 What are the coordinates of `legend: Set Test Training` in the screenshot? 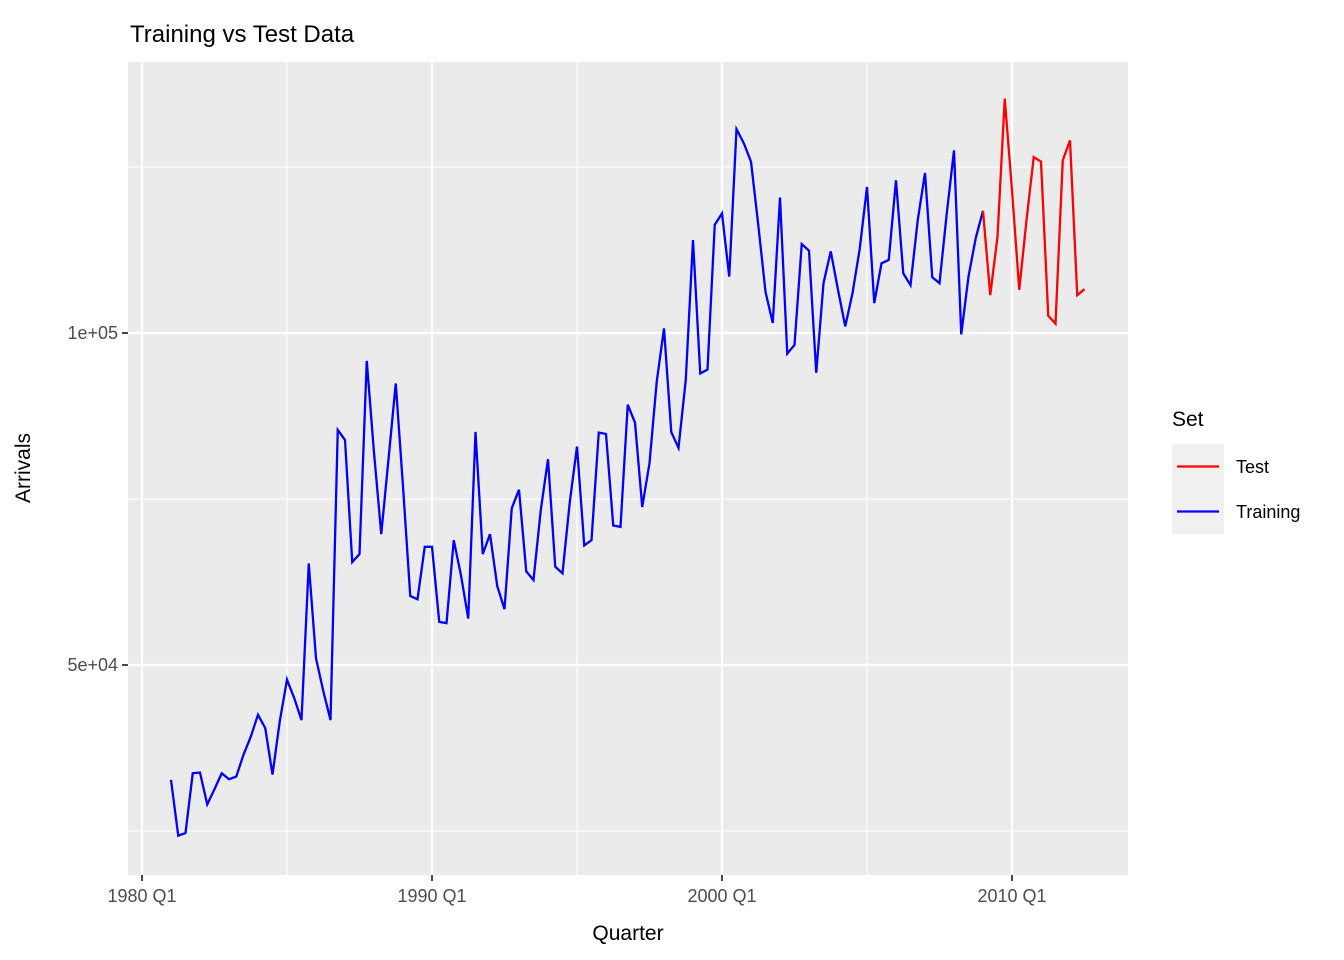 It's located at (1236, 471).